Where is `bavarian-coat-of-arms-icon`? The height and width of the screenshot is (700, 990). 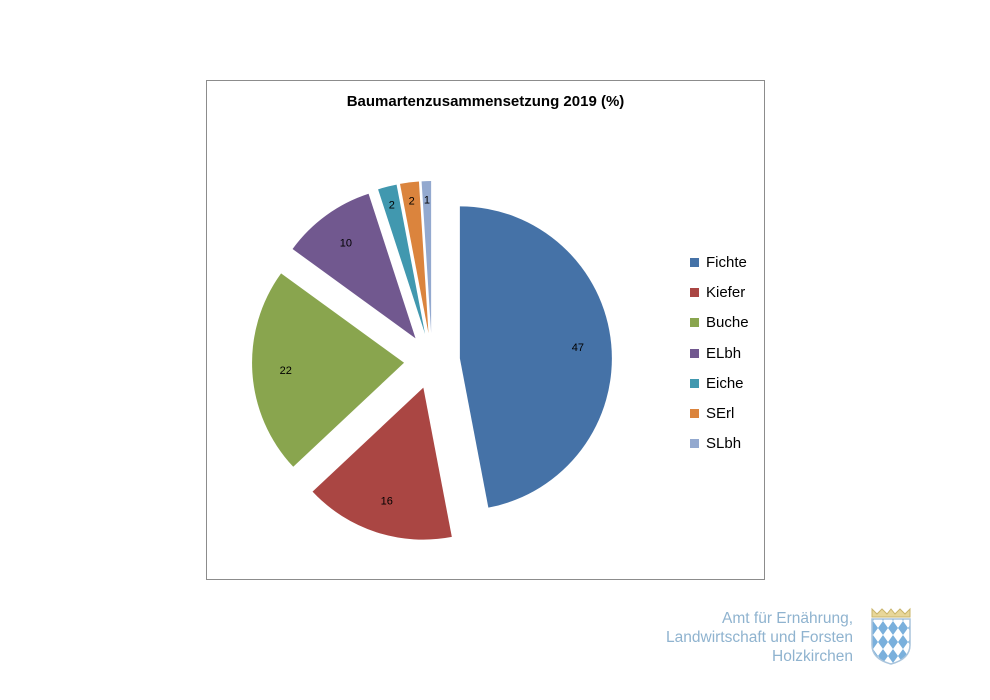 bavarian-coat-of-arms-icon is located at coordinates (891, 636).